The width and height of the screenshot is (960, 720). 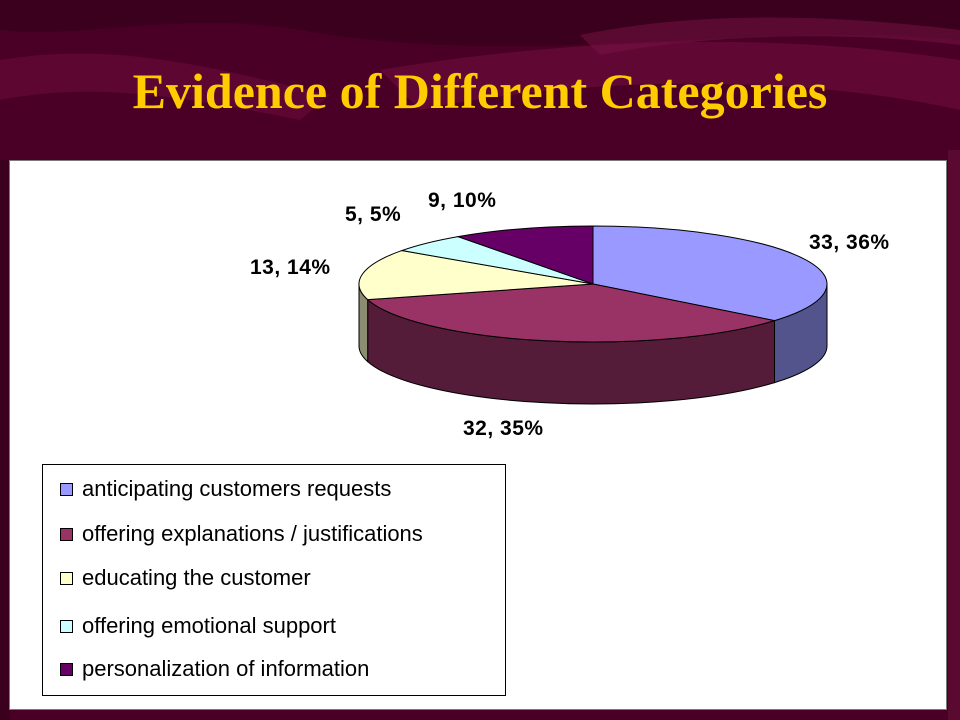 What do you see at coordinates (462, 200) in the screenshot?
I see `data-label-personalization: 9, 10%` at bounding box center [462, 200].